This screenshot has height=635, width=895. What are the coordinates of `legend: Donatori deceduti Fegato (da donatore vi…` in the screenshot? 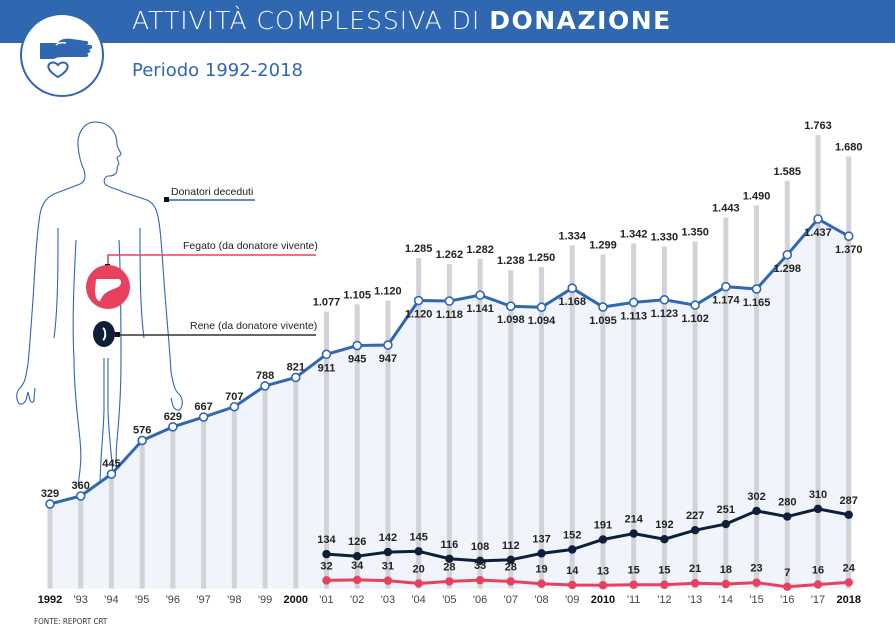 It's located at (202, 266).